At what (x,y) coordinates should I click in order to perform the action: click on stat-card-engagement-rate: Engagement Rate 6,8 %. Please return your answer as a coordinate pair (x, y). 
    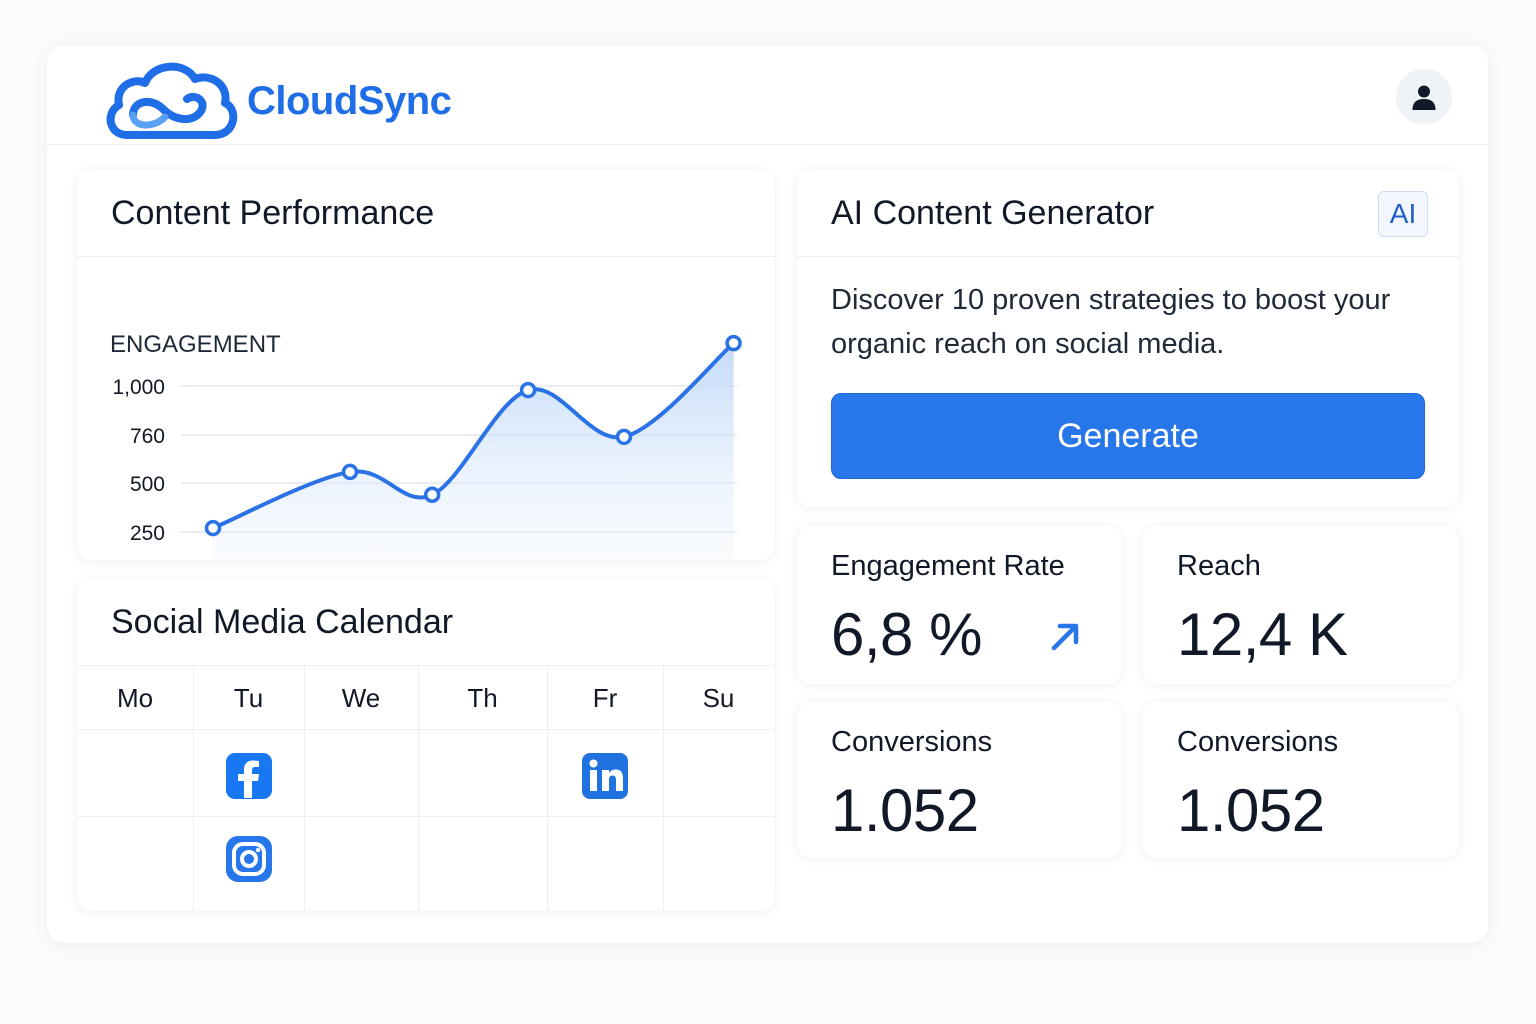
    Looking at the image, I should click on (959, 605).